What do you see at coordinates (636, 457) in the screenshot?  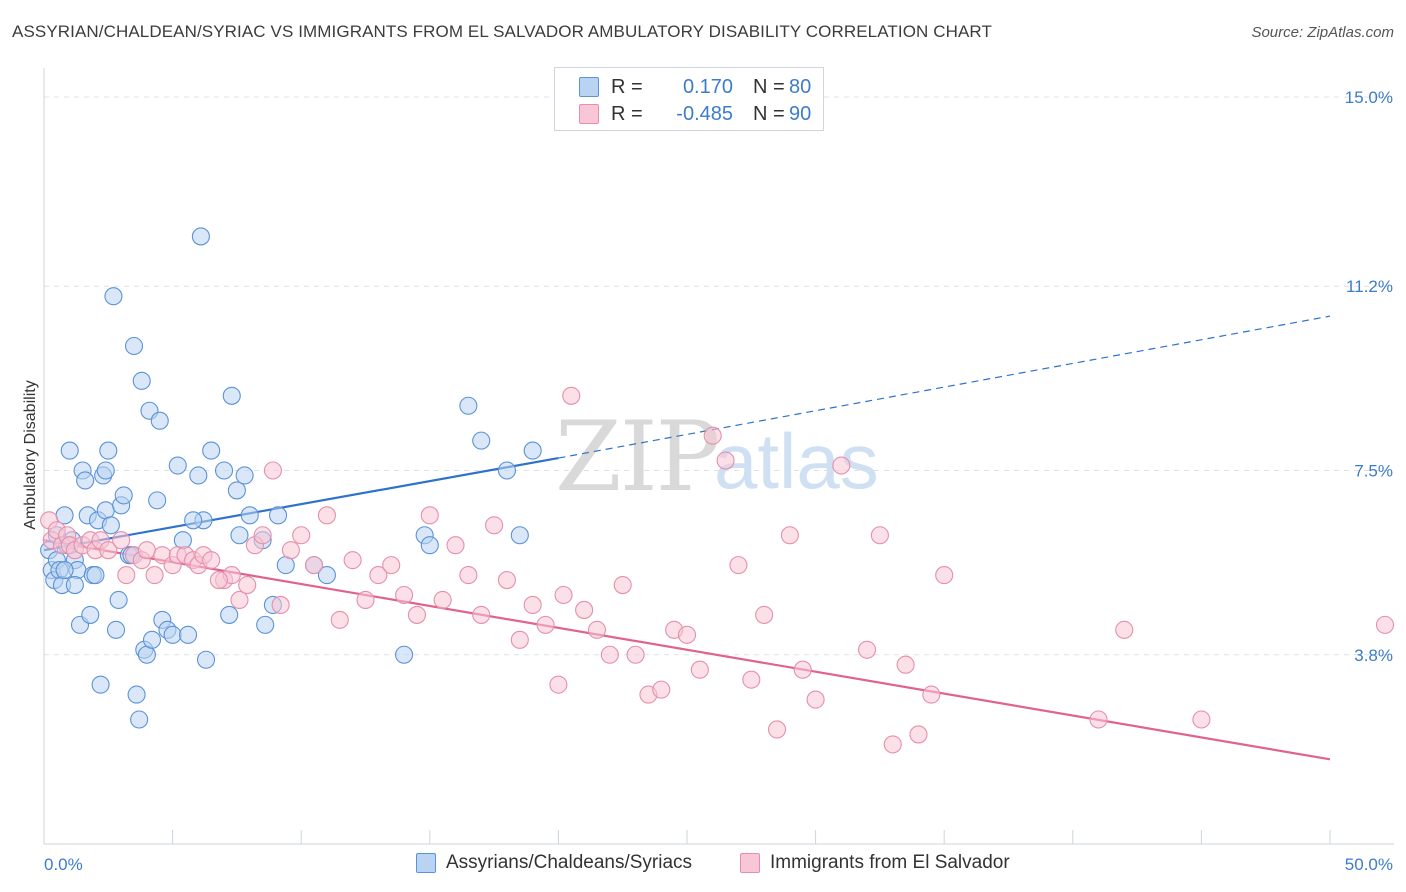 I see `watermark-zip: ZIP` at bounding box center [636, 457].